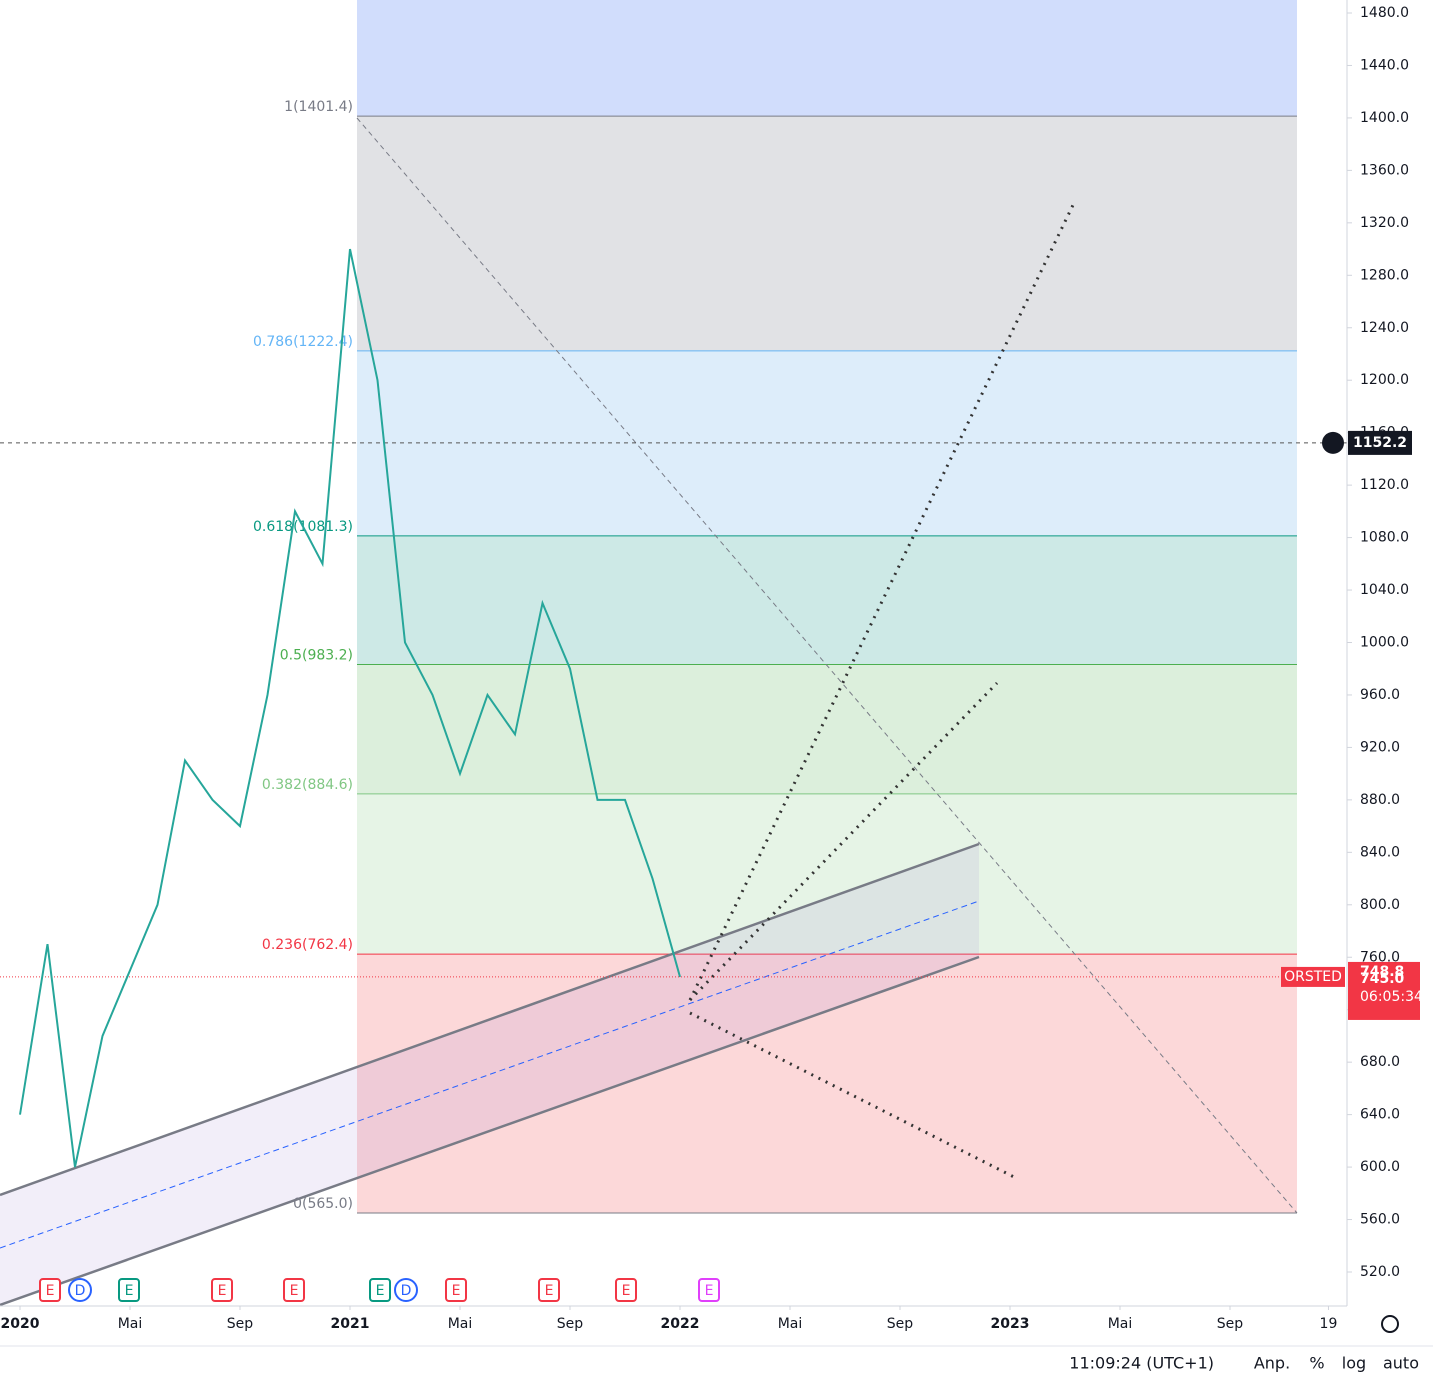 This screenshot has width=1433, height=1392. I want to click on y-tick-label: 1000.0, so click(1384, 643).